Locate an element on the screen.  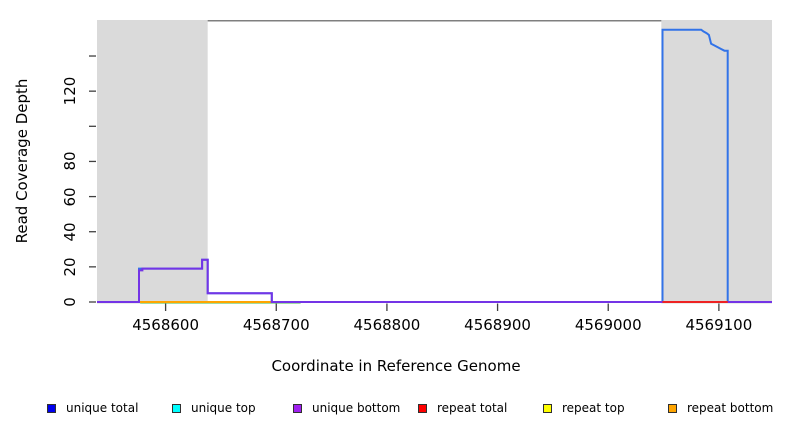
right-flank-region is located at coordinates (716, 162).